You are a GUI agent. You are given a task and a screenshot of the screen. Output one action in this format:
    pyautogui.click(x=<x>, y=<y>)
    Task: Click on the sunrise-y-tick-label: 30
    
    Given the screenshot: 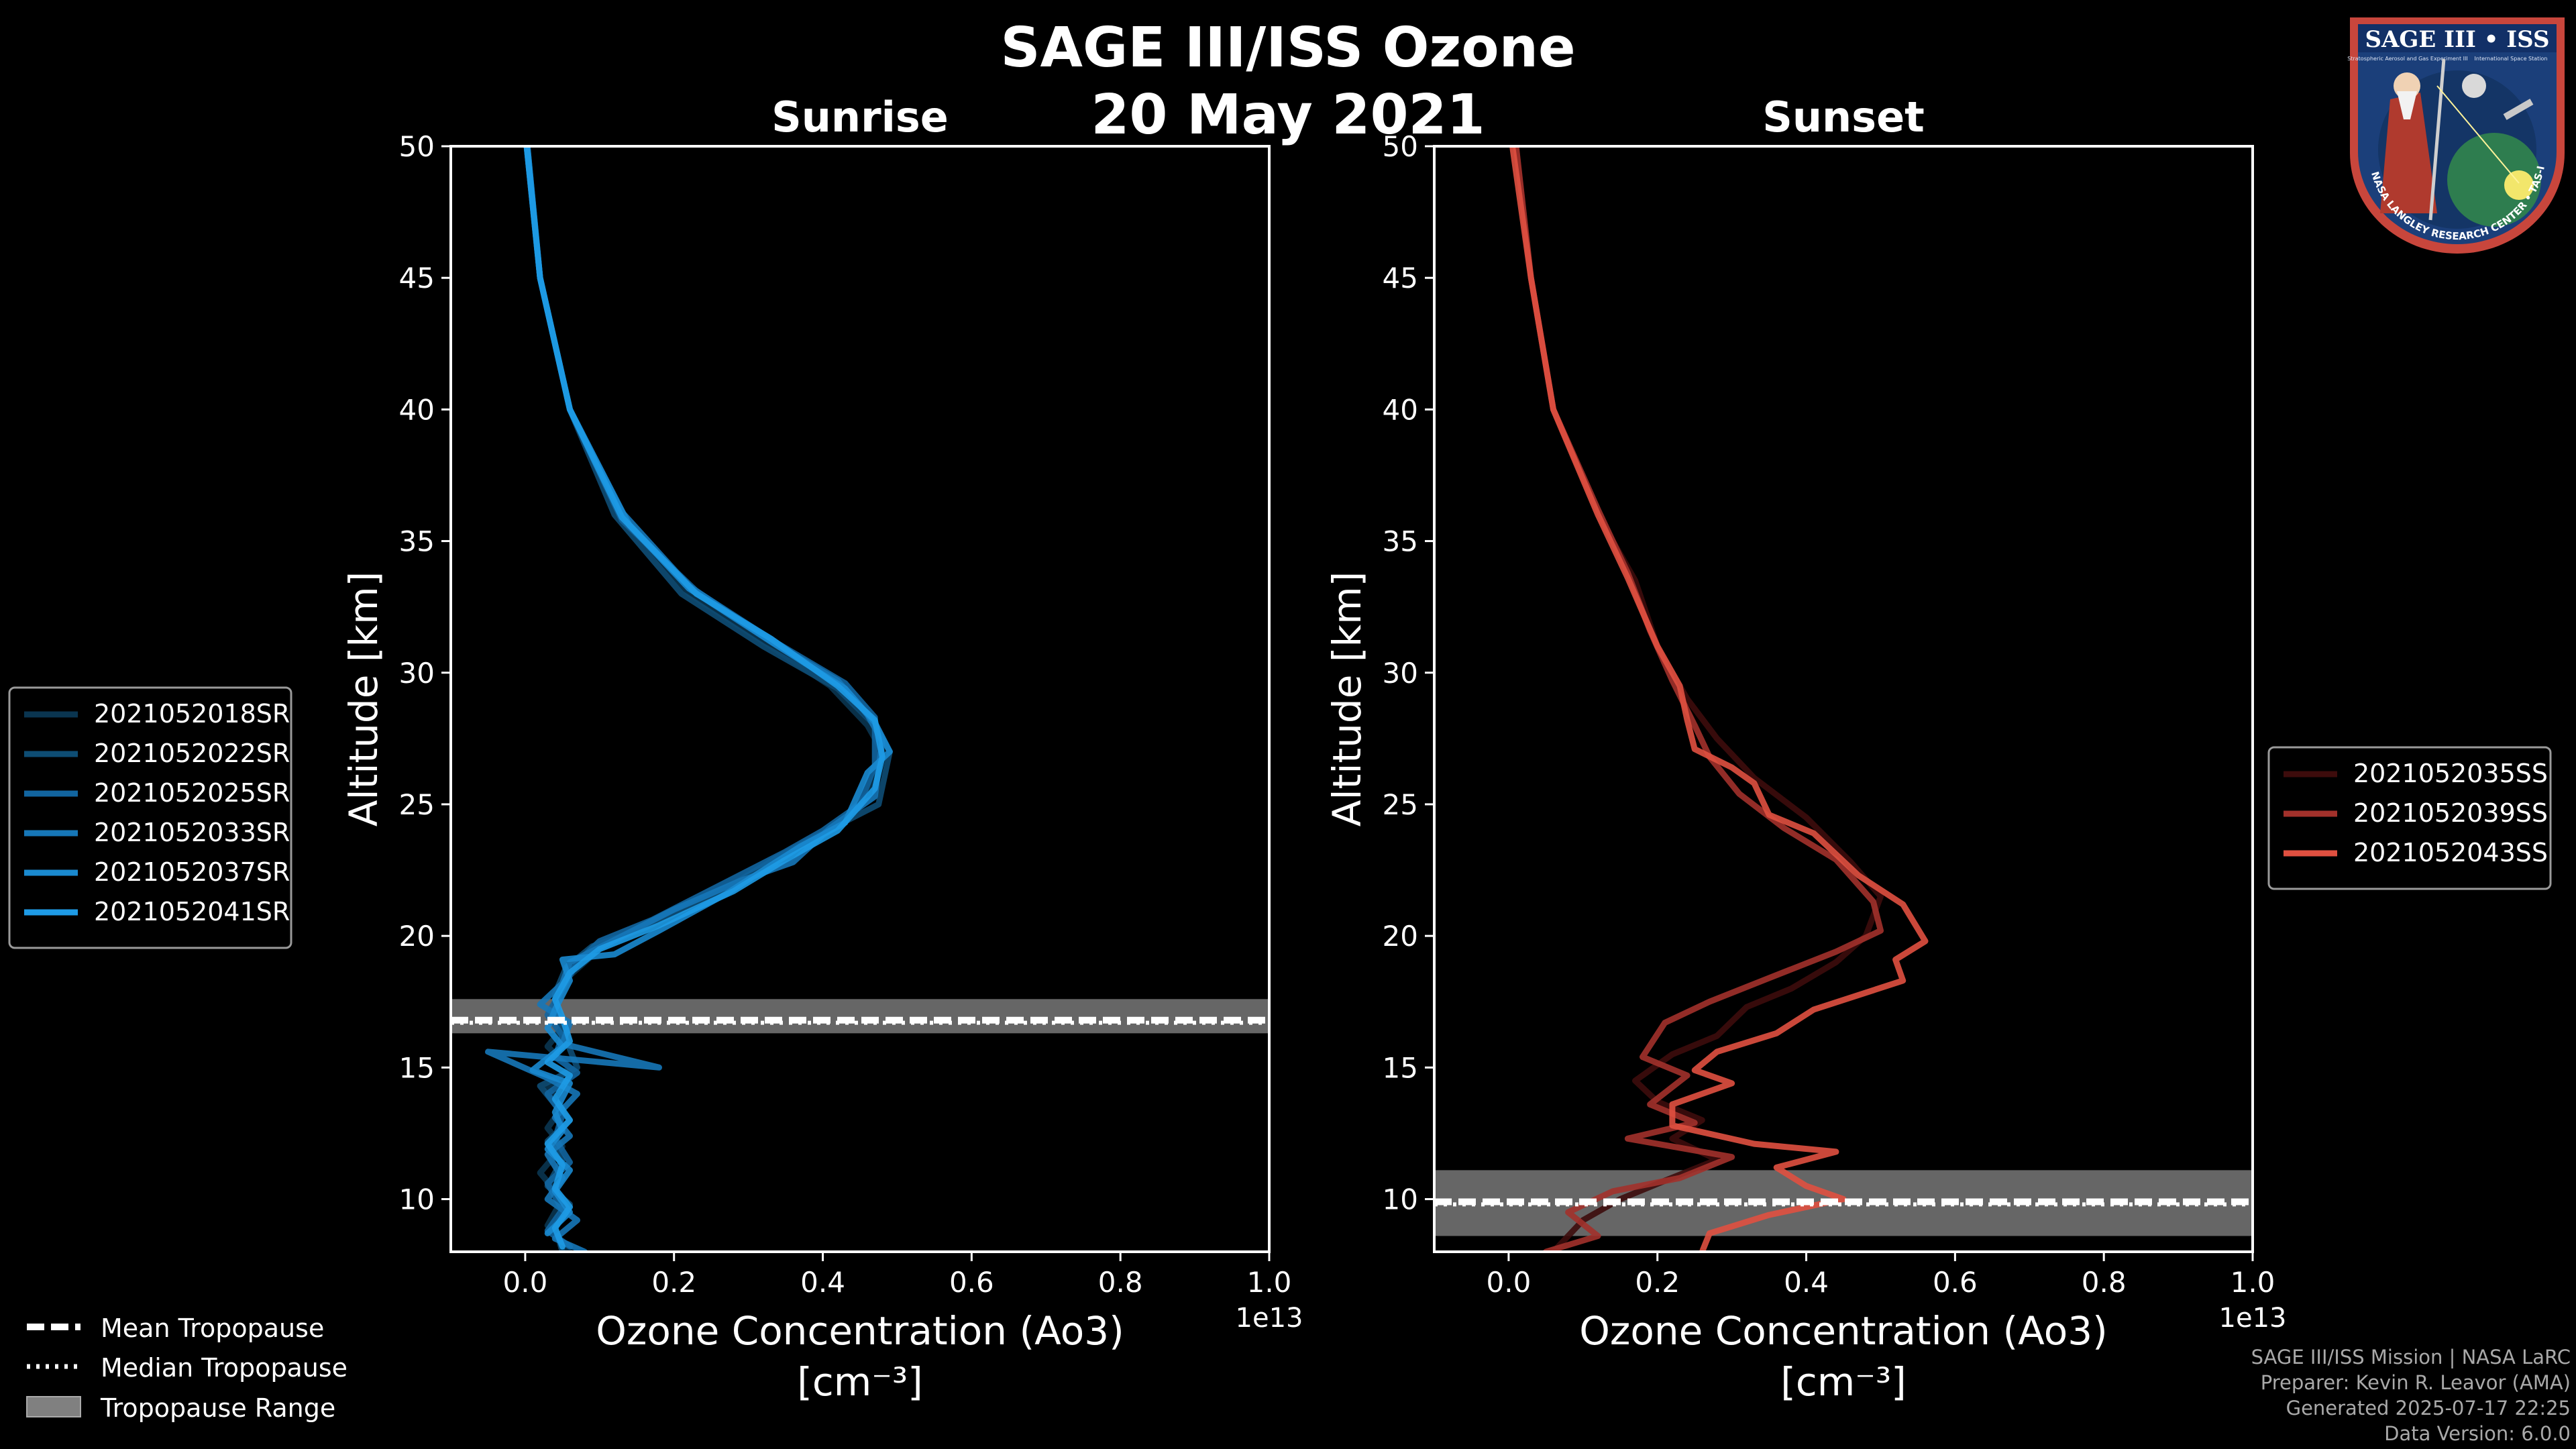 What is the action you would take?
    pyautogui.click(x=417, y=673)
    